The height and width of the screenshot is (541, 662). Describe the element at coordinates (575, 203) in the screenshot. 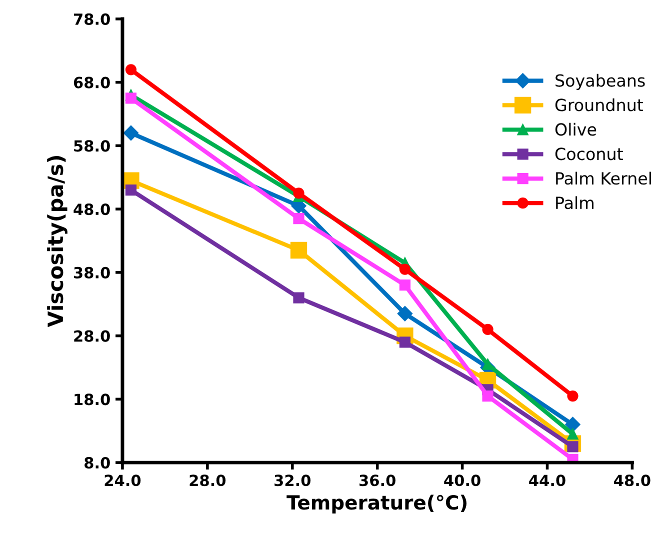

I see `legend-label: Palm` at that location.